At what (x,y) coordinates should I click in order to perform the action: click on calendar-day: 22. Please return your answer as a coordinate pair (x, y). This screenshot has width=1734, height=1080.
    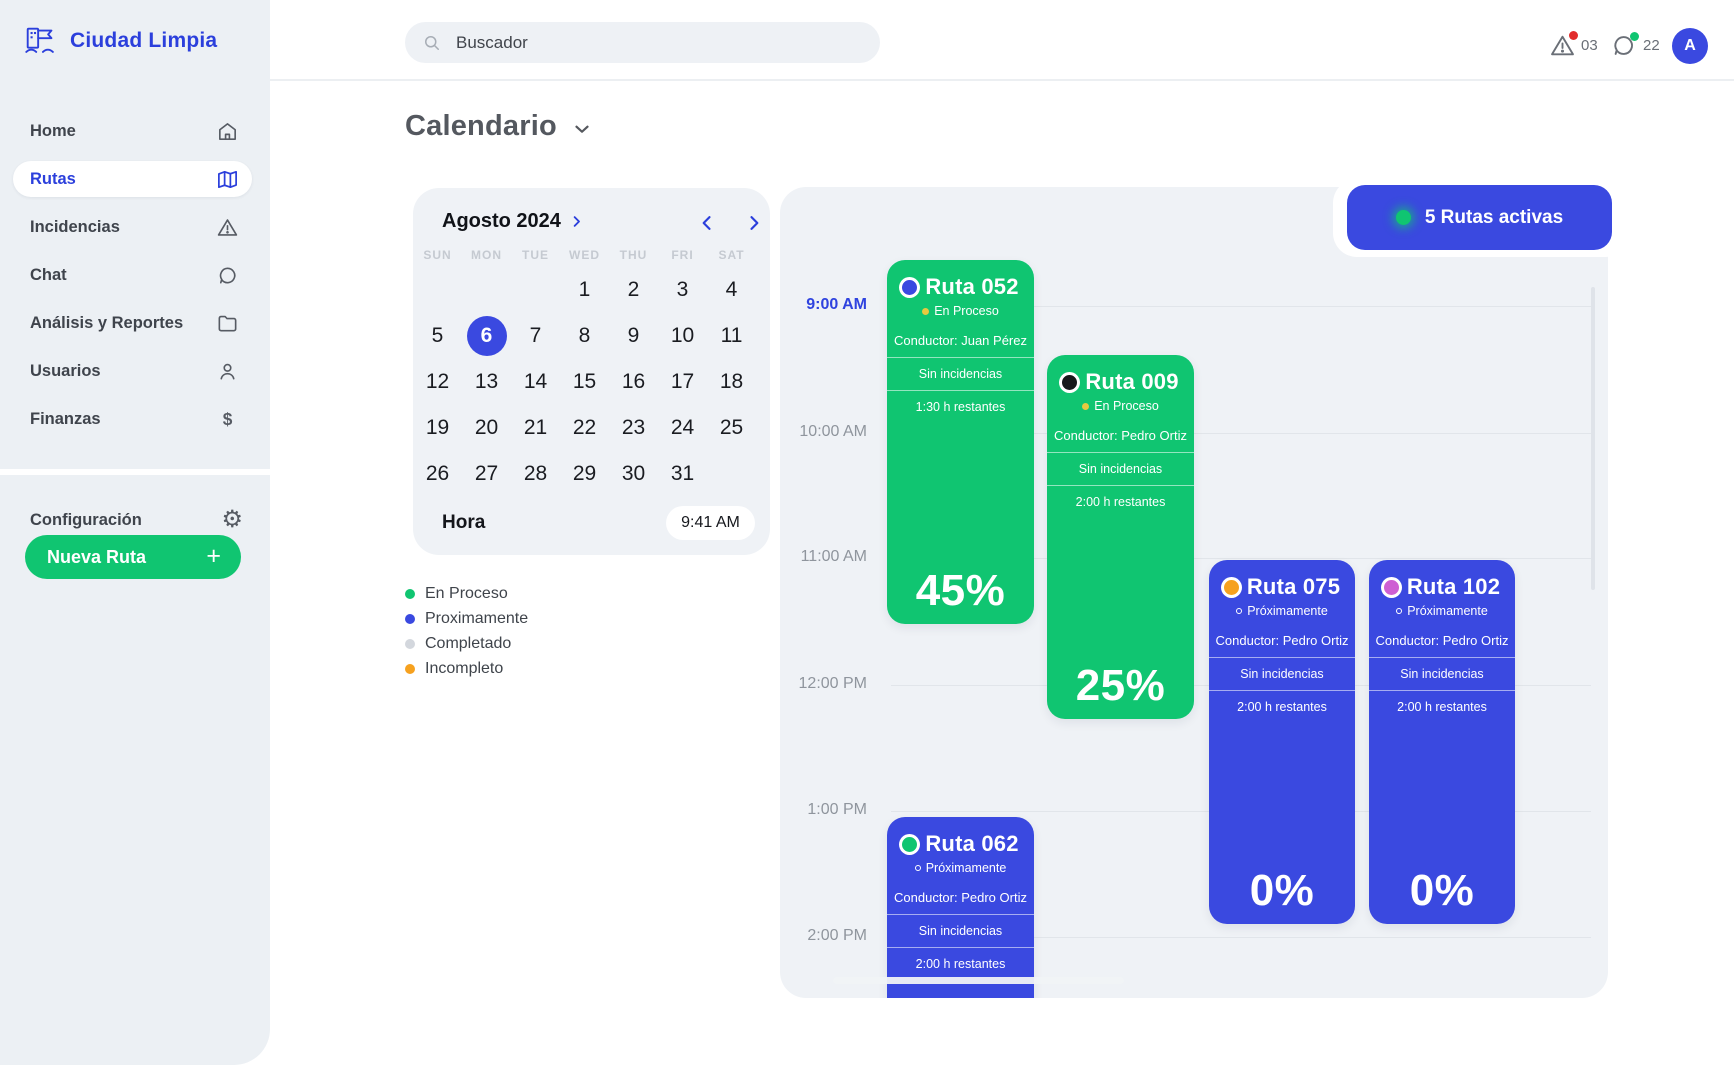
    Looking at the image, I should click on (584, 427).